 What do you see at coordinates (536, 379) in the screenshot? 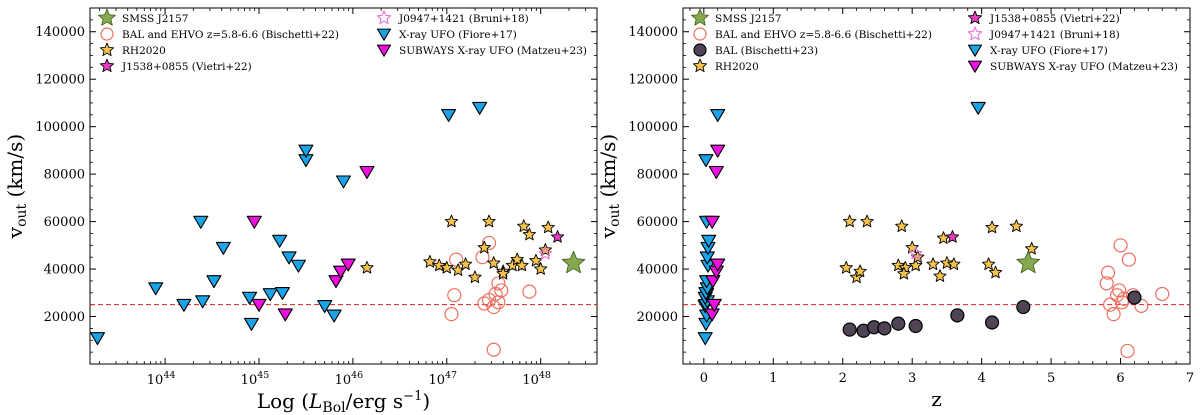
I see `x-tick-label: 1048` at bounding box center [536, 379].